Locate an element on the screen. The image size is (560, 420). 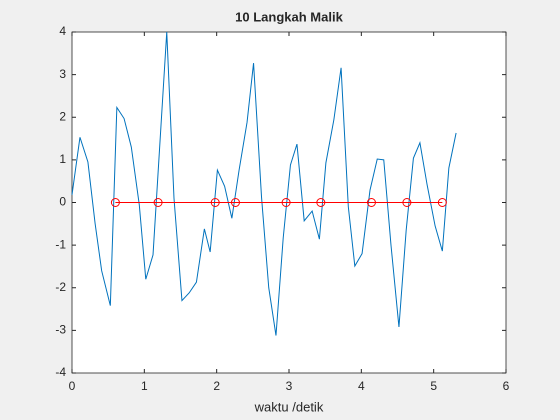
y-tick-label: 3 is located at coordinates (62, 74).